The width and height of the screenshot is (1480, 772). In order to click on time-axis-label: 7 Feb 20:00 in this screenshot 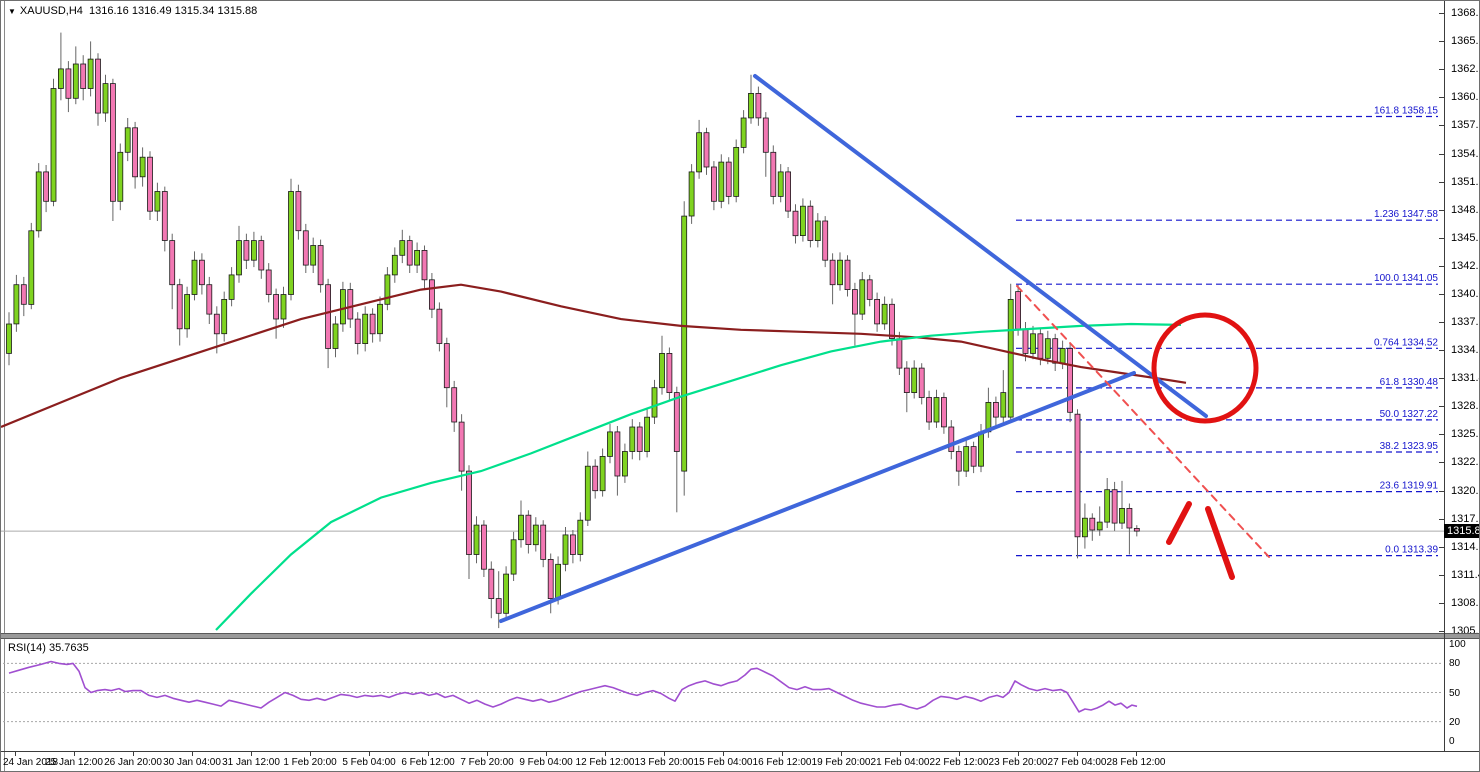, I will do `click(487, 762)`.